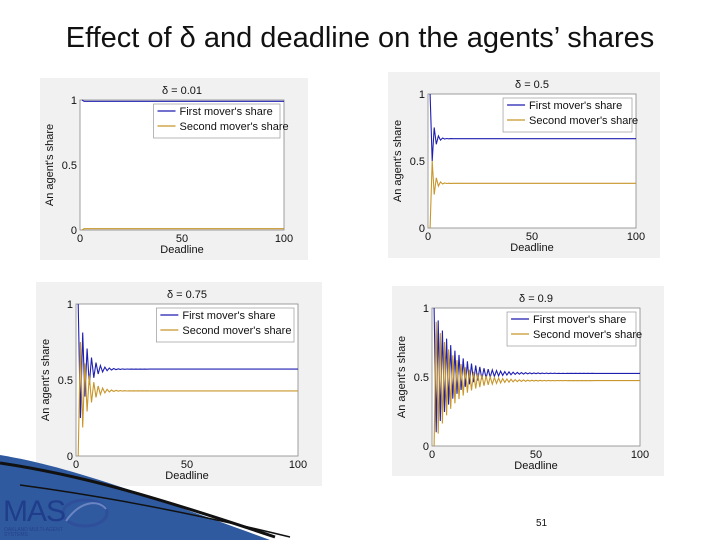  I want to click on page-number: 51, so click(542, 523).